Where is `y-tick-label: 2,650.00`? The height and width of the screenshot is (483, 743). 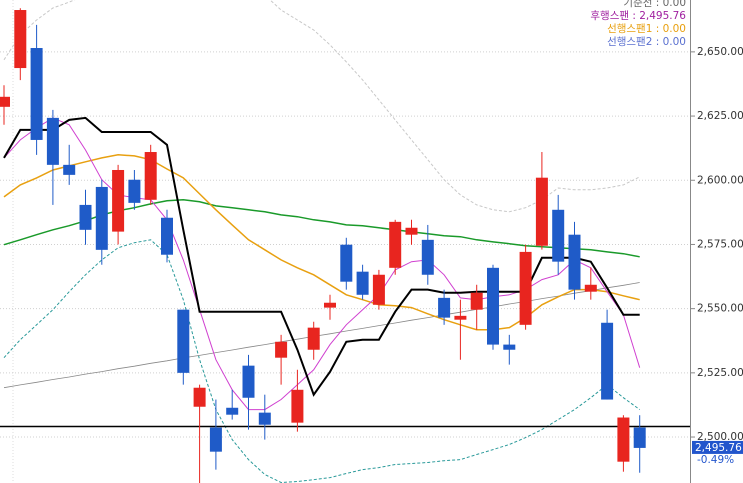
y-tick-label: 2,650.00 is located at coordinates (720, 52).